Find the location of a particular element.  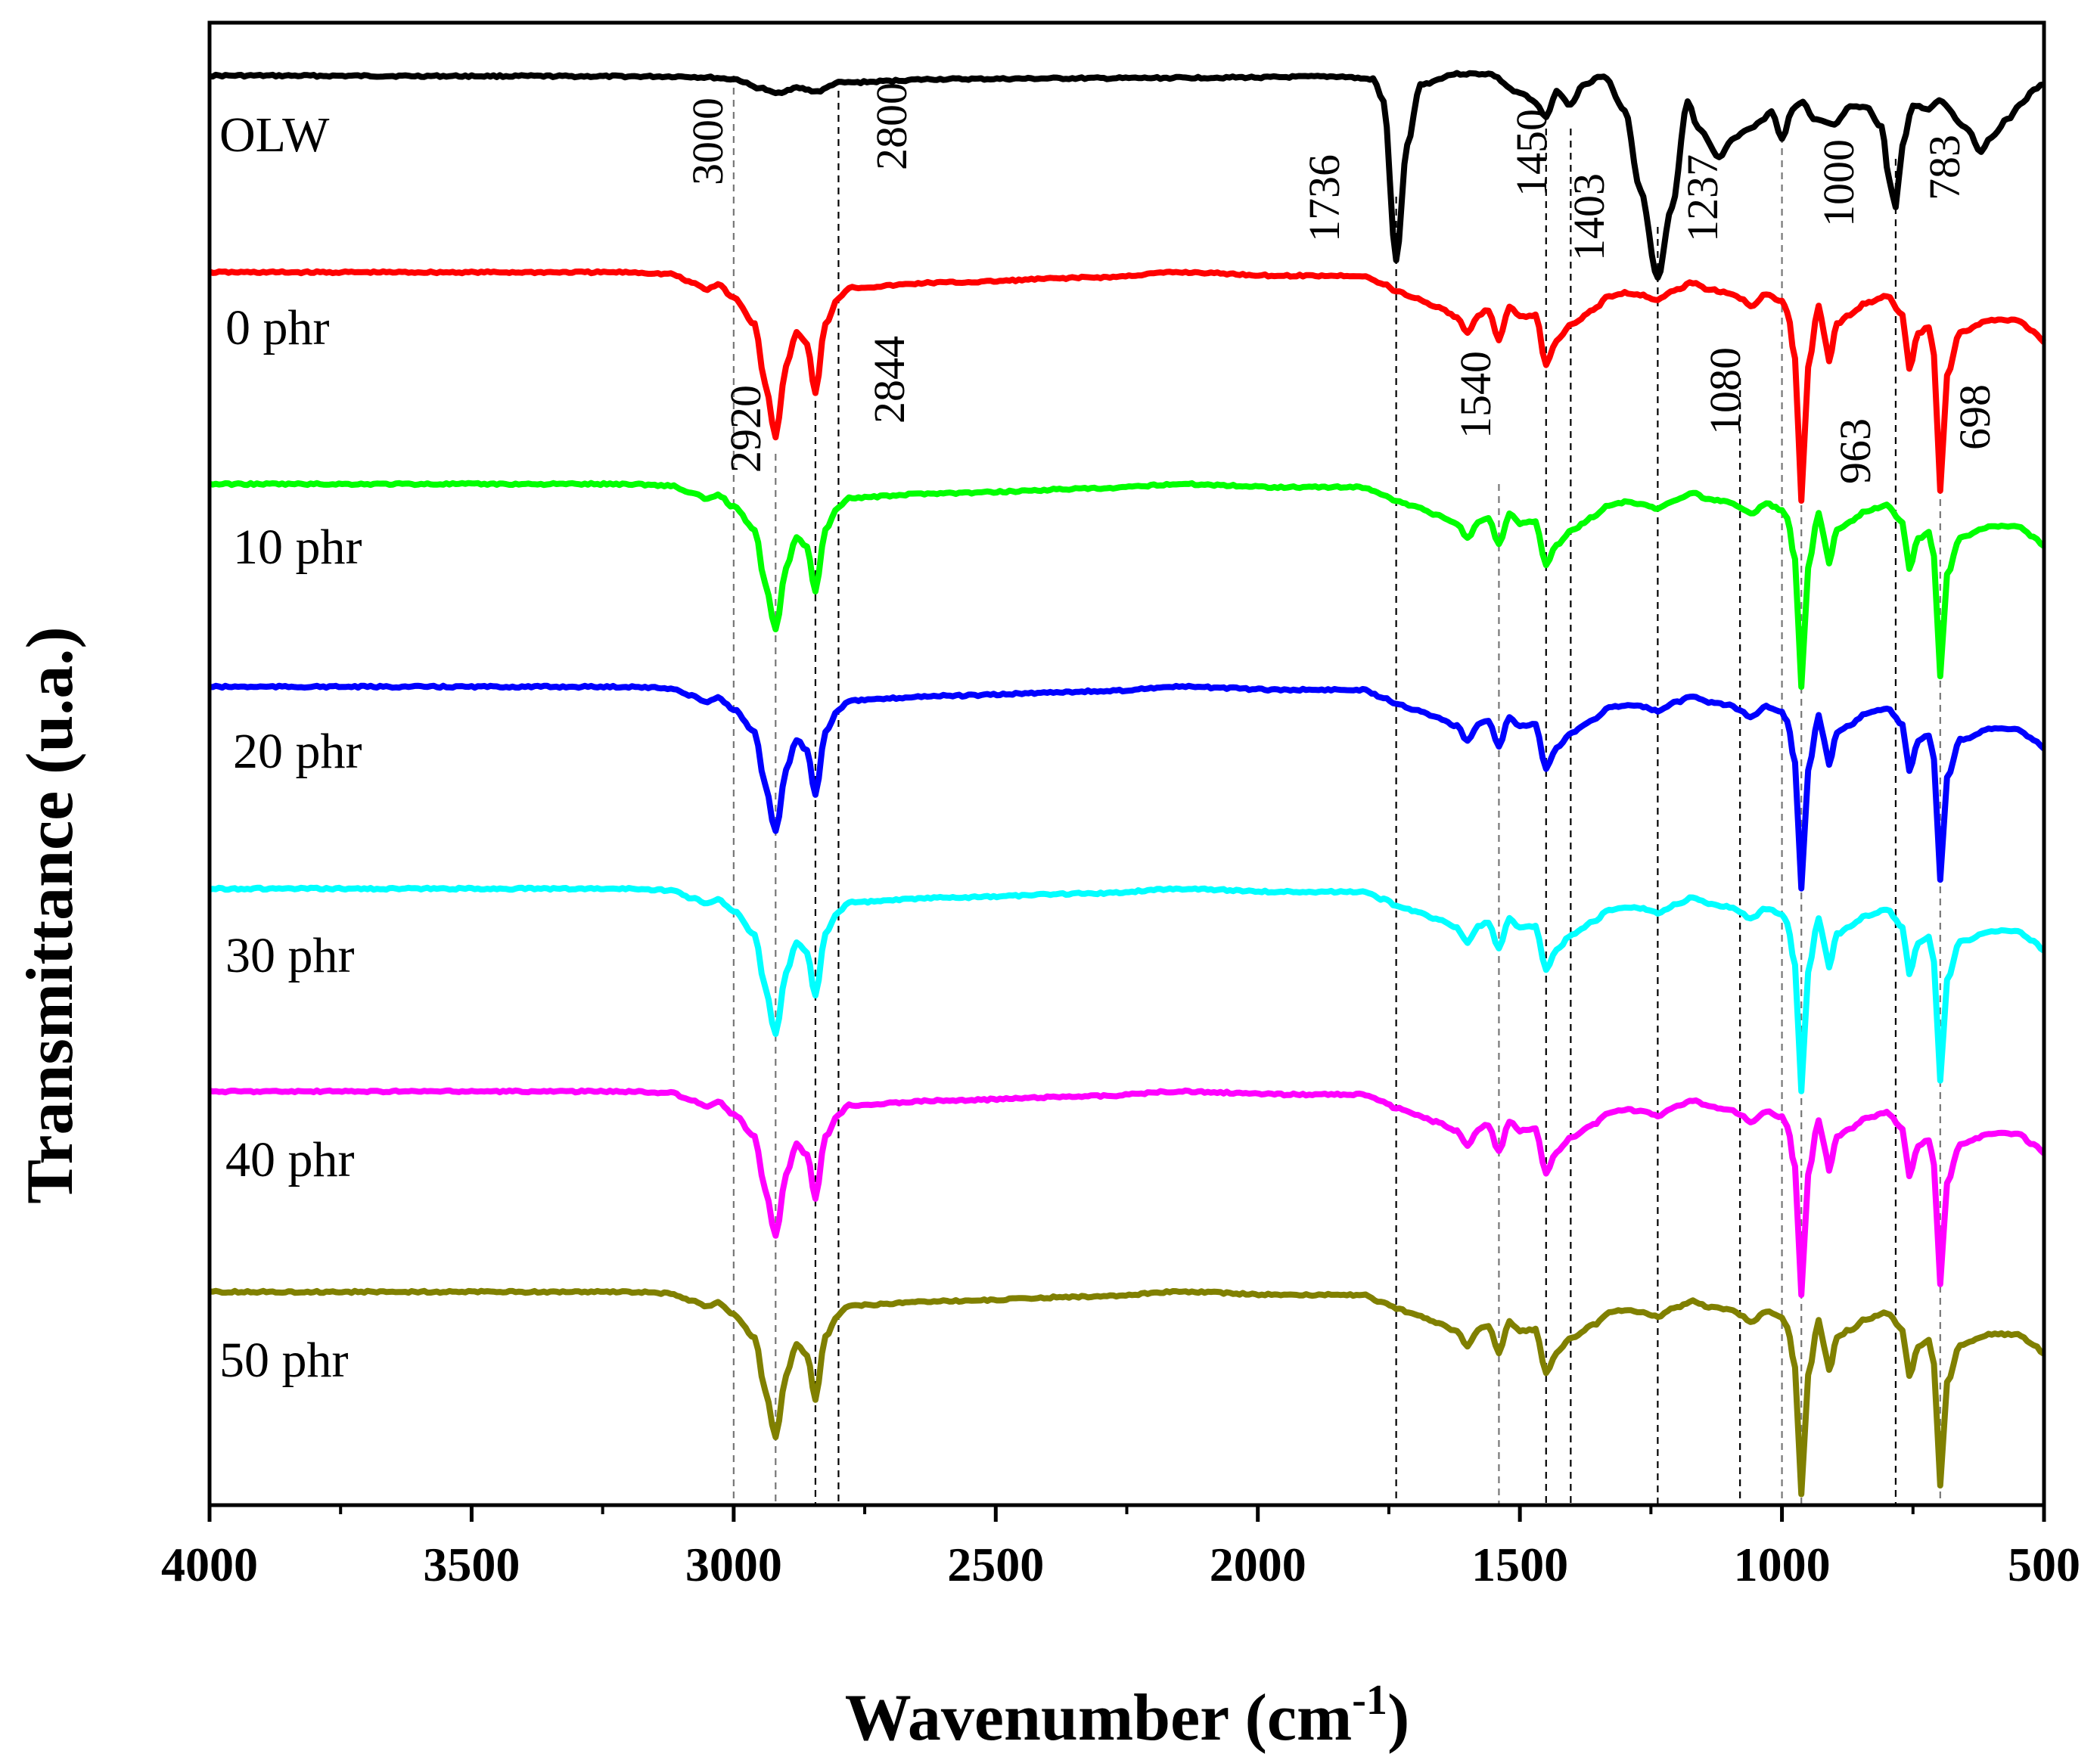

series-line-0-phr is located at coordinates (1127, 386).